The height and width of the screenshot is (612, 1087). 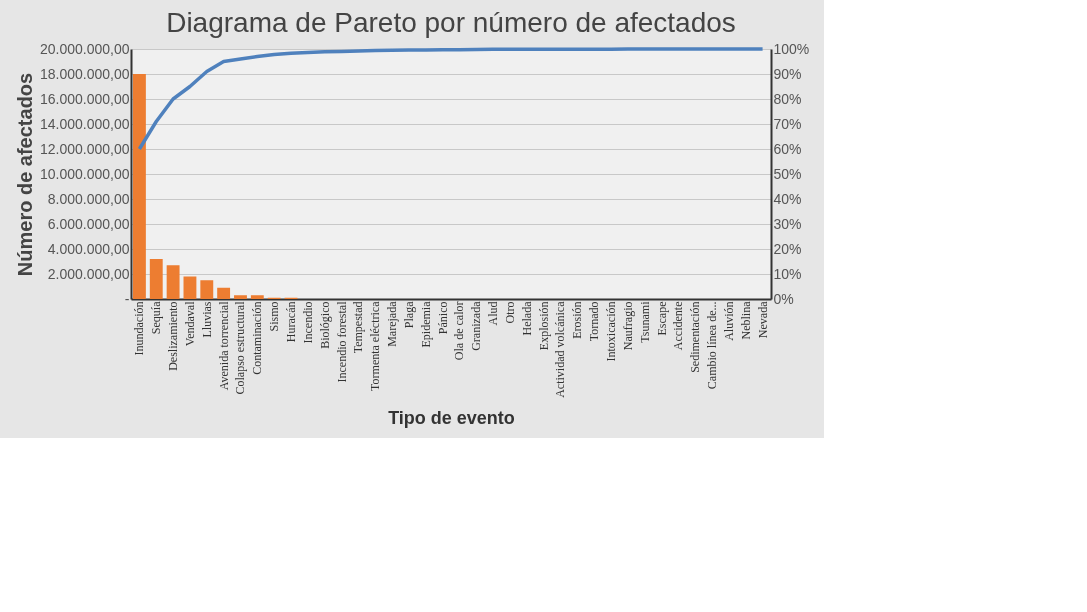 What do you see at coordinates (787, 248) in the screenshot?
I see `y2-tick-label: 20%` at bounding box center [787, 248].